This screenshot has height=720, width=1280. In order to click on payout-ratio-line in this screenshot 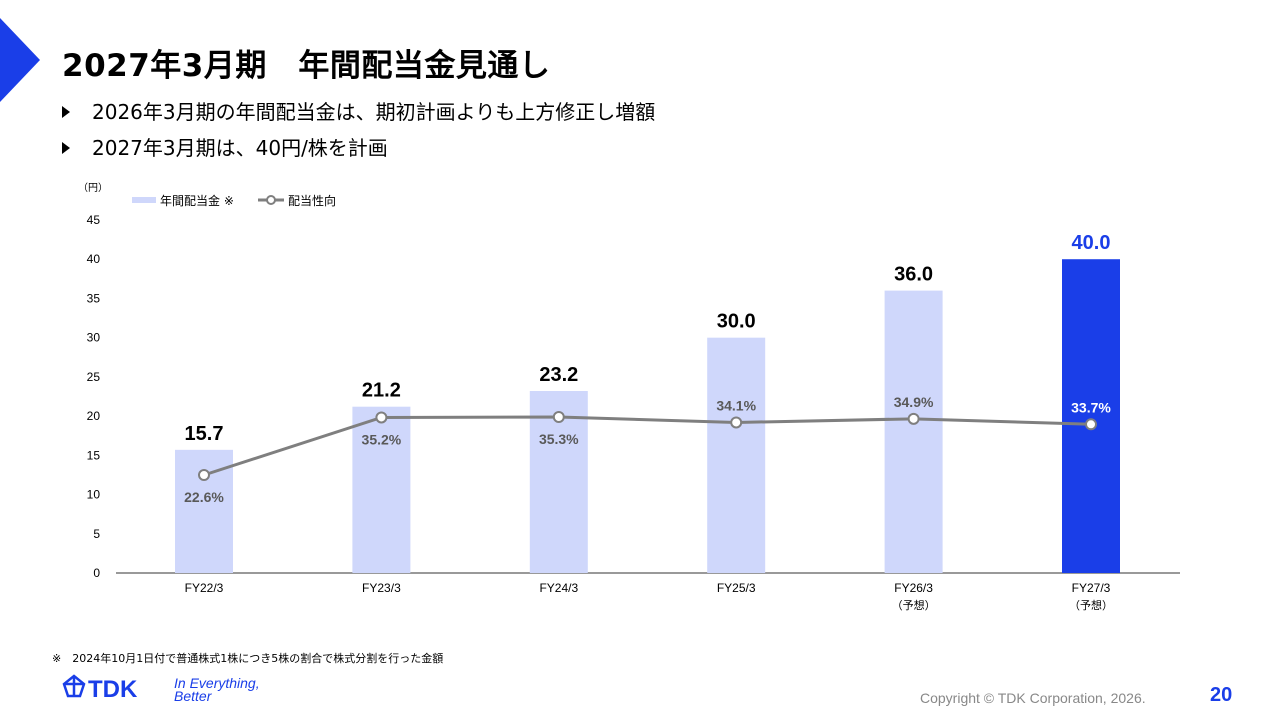, I will do `click(647, 446)`.